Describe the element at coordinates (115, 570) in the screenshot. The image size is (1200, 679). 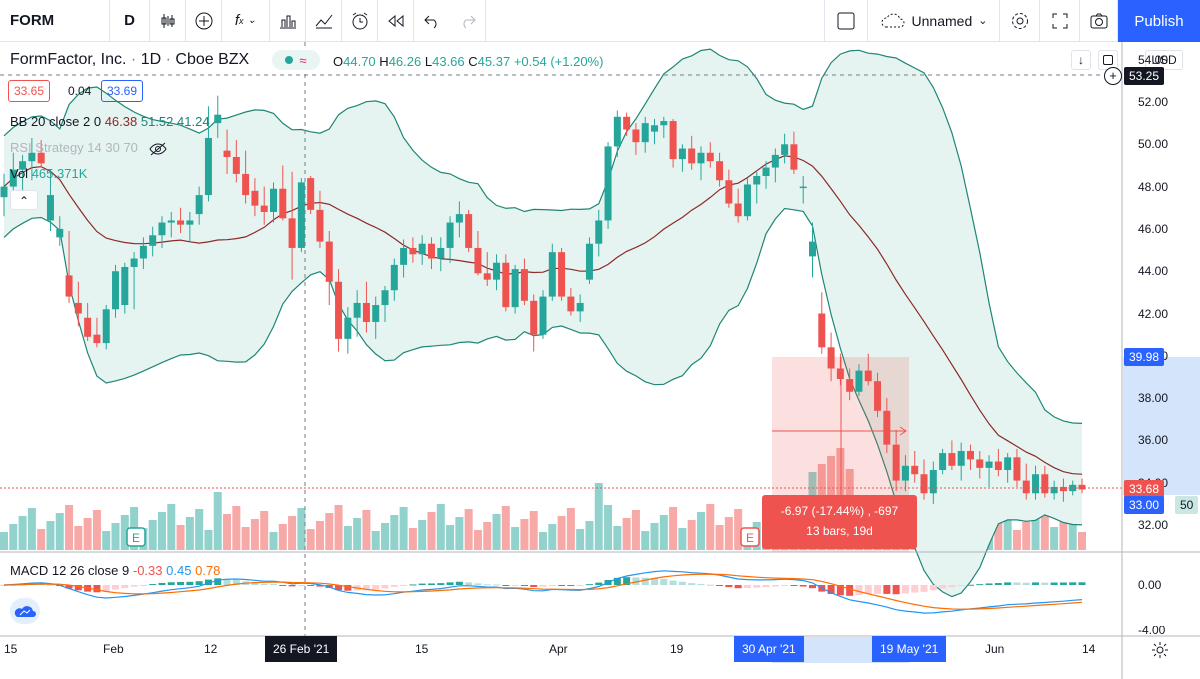
I see `macd-legend: MACD 12 26 close 9 -0.33 0.45 0.78` at that location.